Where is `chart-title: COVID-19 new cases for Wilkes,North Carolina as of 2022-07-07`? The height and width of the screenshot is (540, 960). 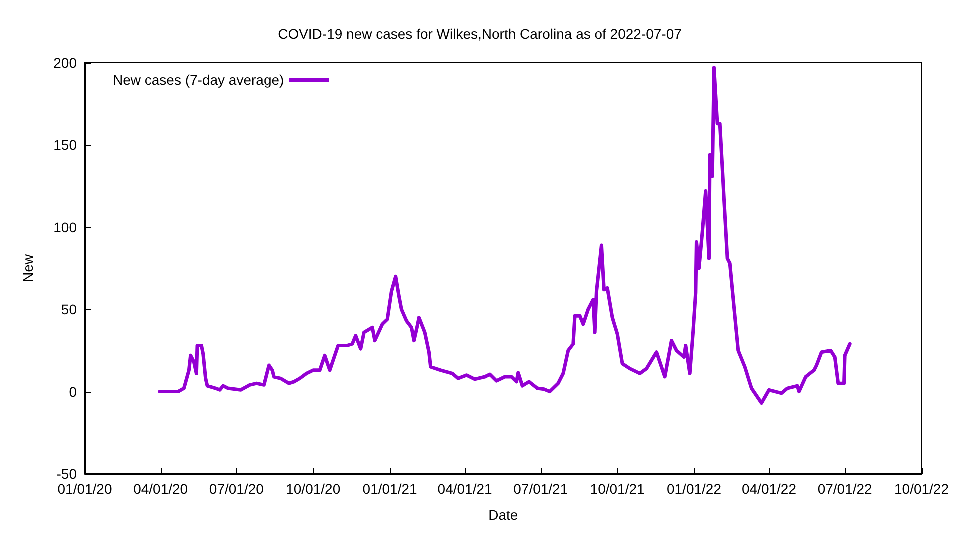
chart-title: COVID-19 new cases for Wilkes,North Carolina as of 2022-07-07 is located at coordinates (480, 34).